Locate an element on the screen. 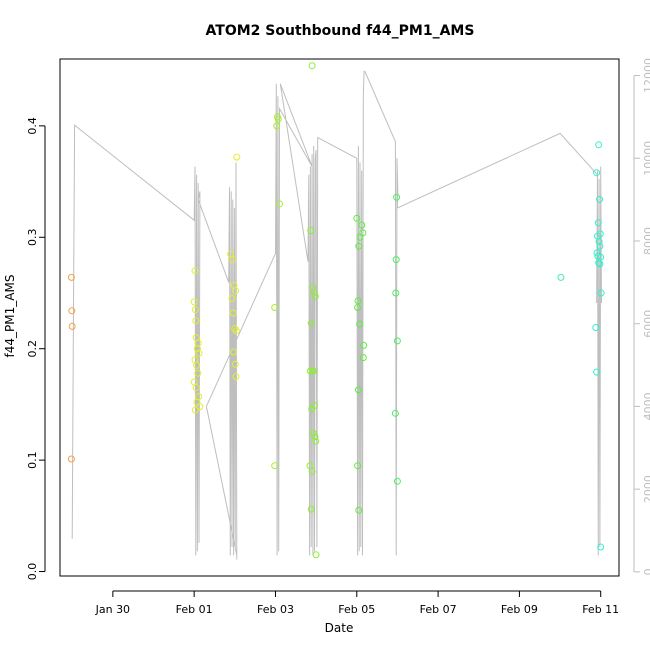 This screenshot has height=650, width=650. y-tick-label: 0.3 is located at coordinates (32, 238).